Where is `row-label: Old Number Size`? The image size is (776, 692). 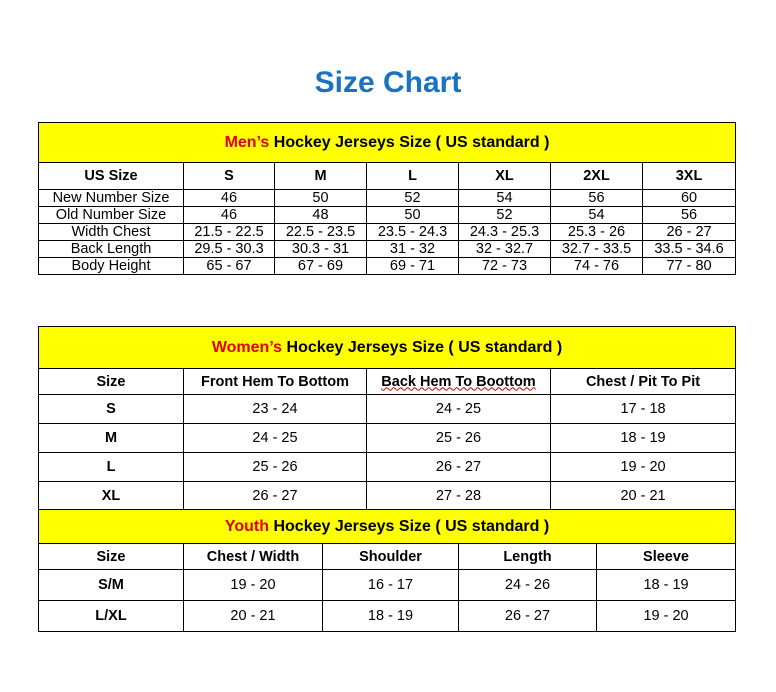
row-label: Old Number Size is located at coordinates (111, 215).